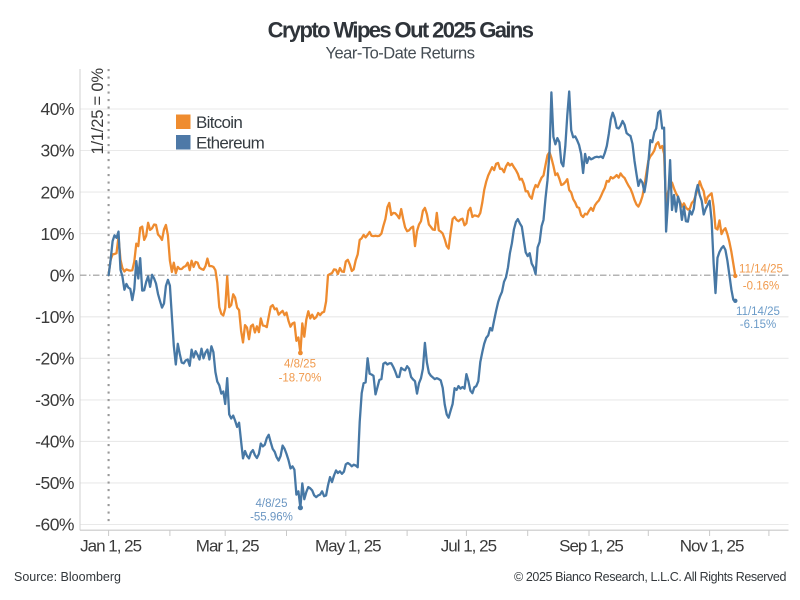 This screenshot has height=600, width=800. Describe the element at coordinates (712, 546) in the screenshot. I see `svg-text: Nov 1, 25` at that location.